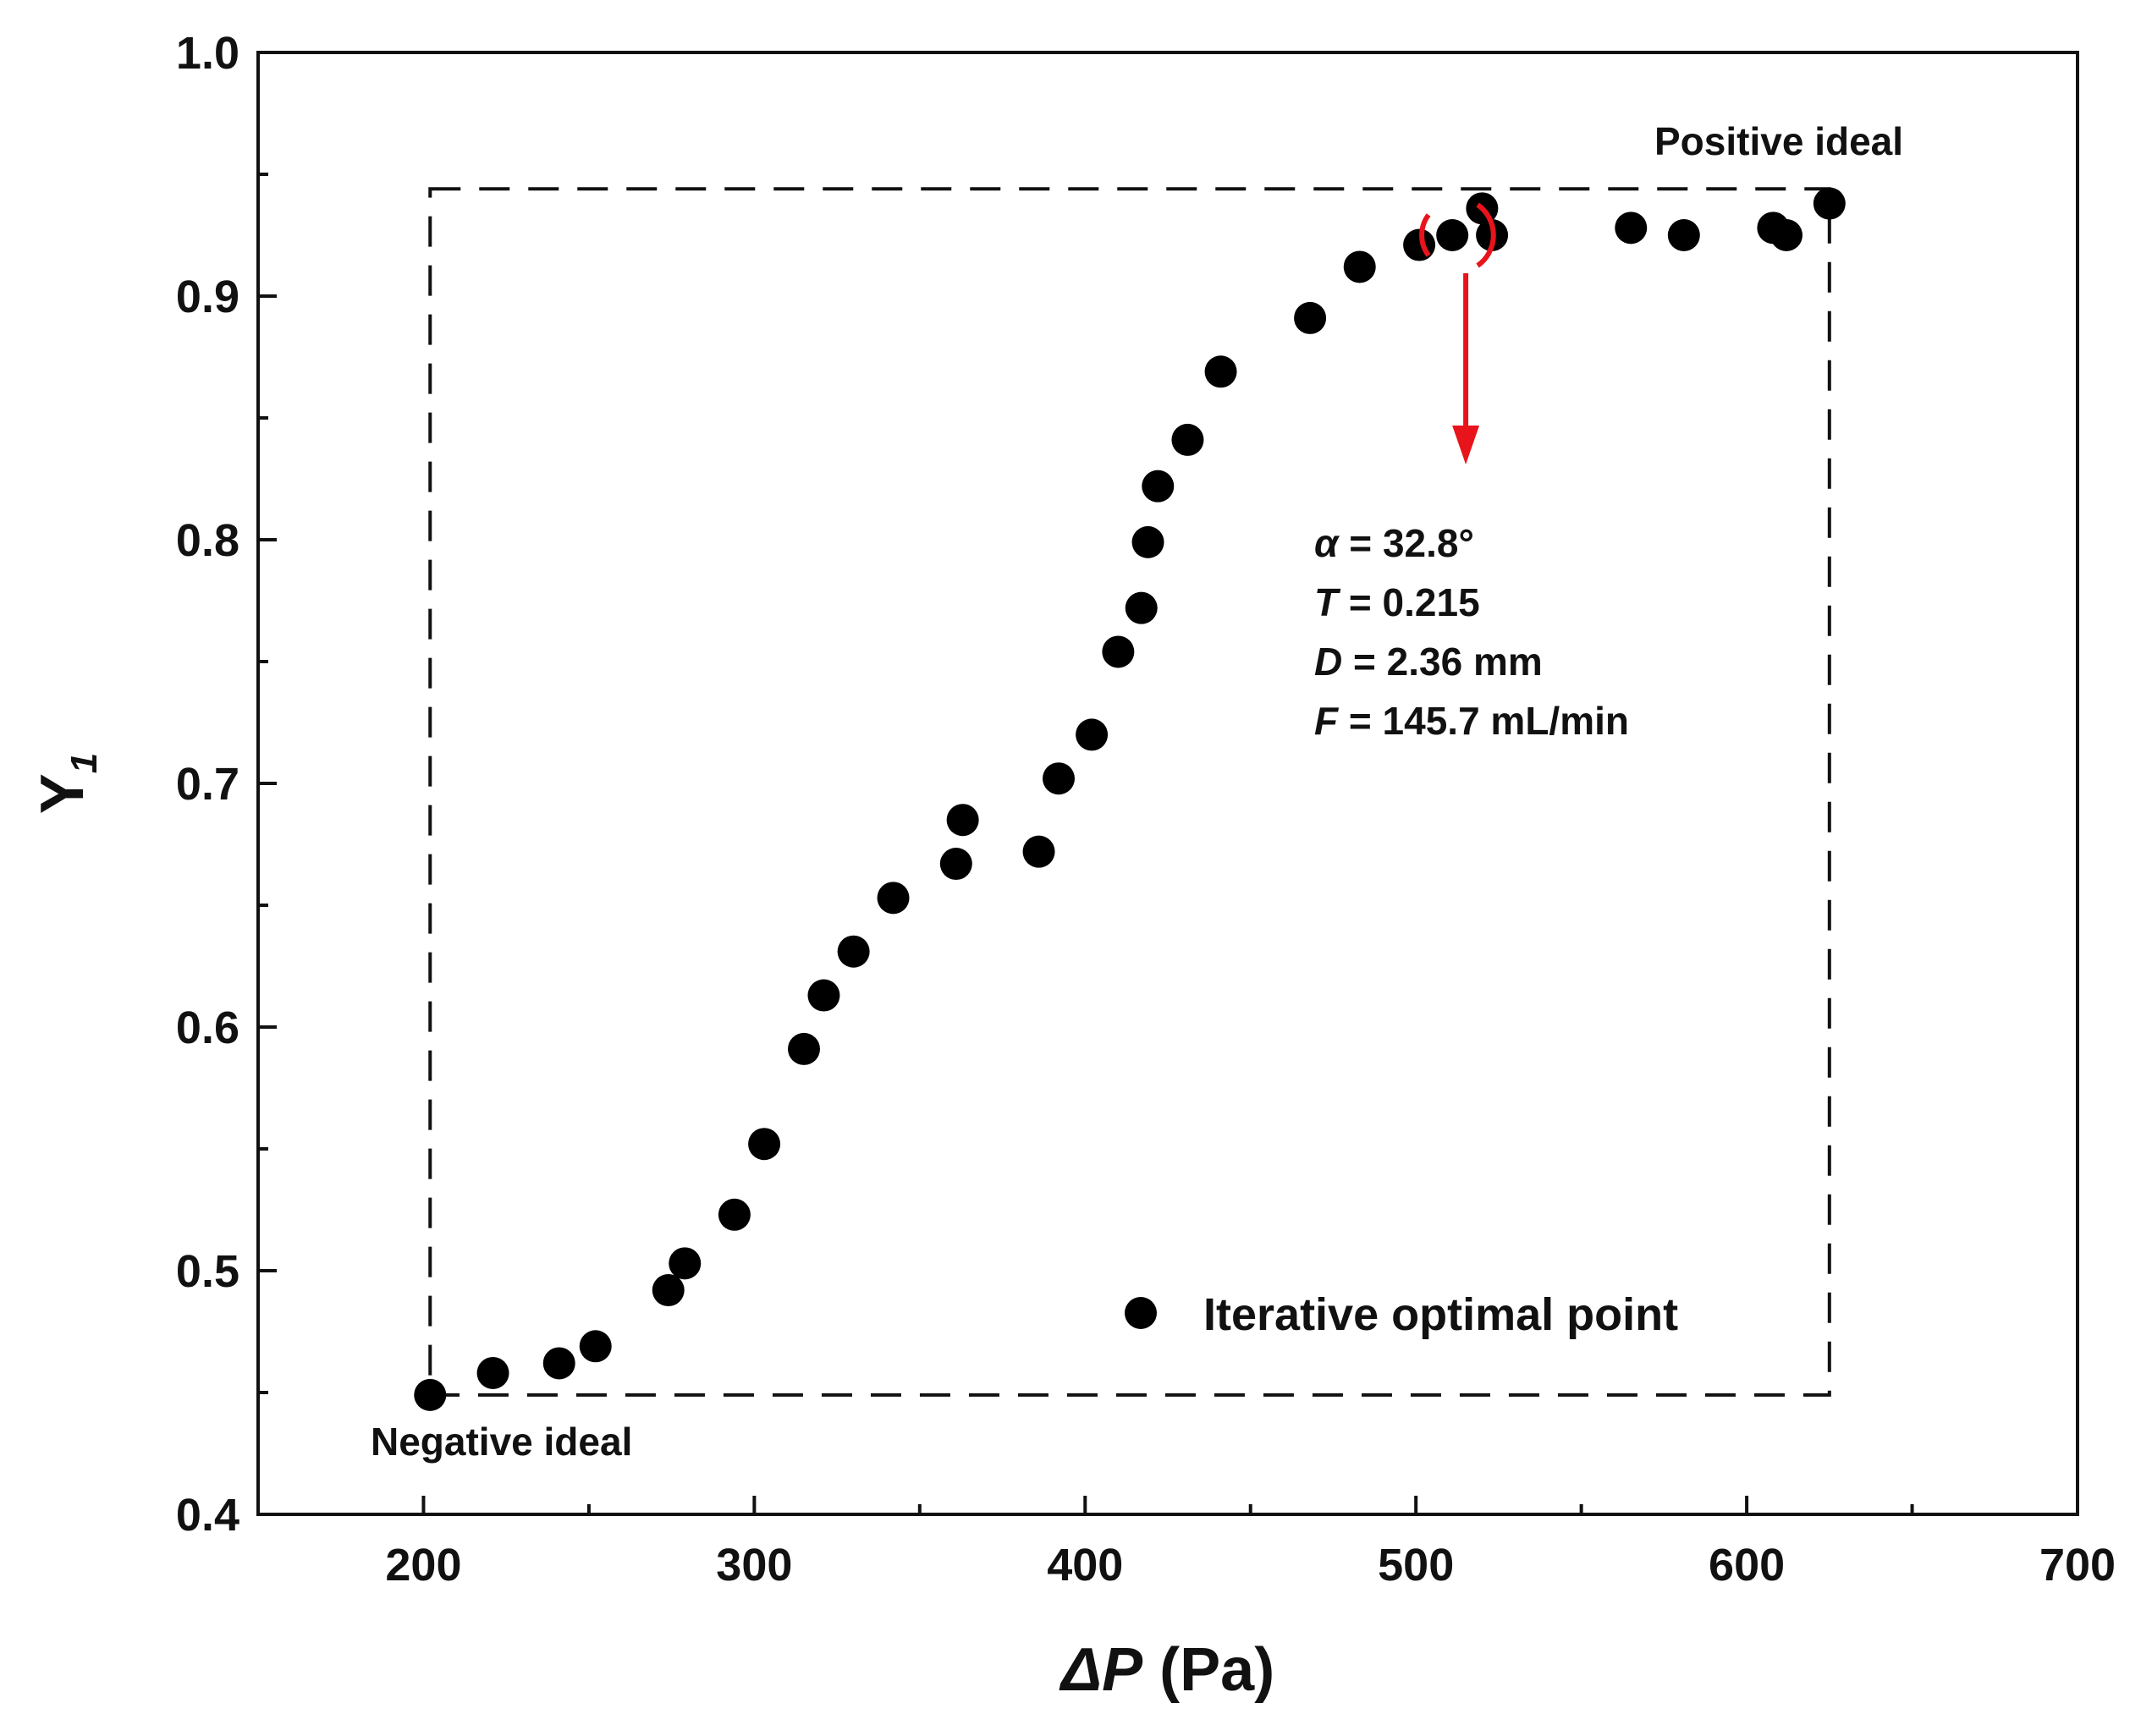 This screenshot has height=1736, width=2141. What do you see at coordinates (1416, 1565) in the screenshot?
I see `x-tick-label: 500` at bounding box center [1416, 1565].